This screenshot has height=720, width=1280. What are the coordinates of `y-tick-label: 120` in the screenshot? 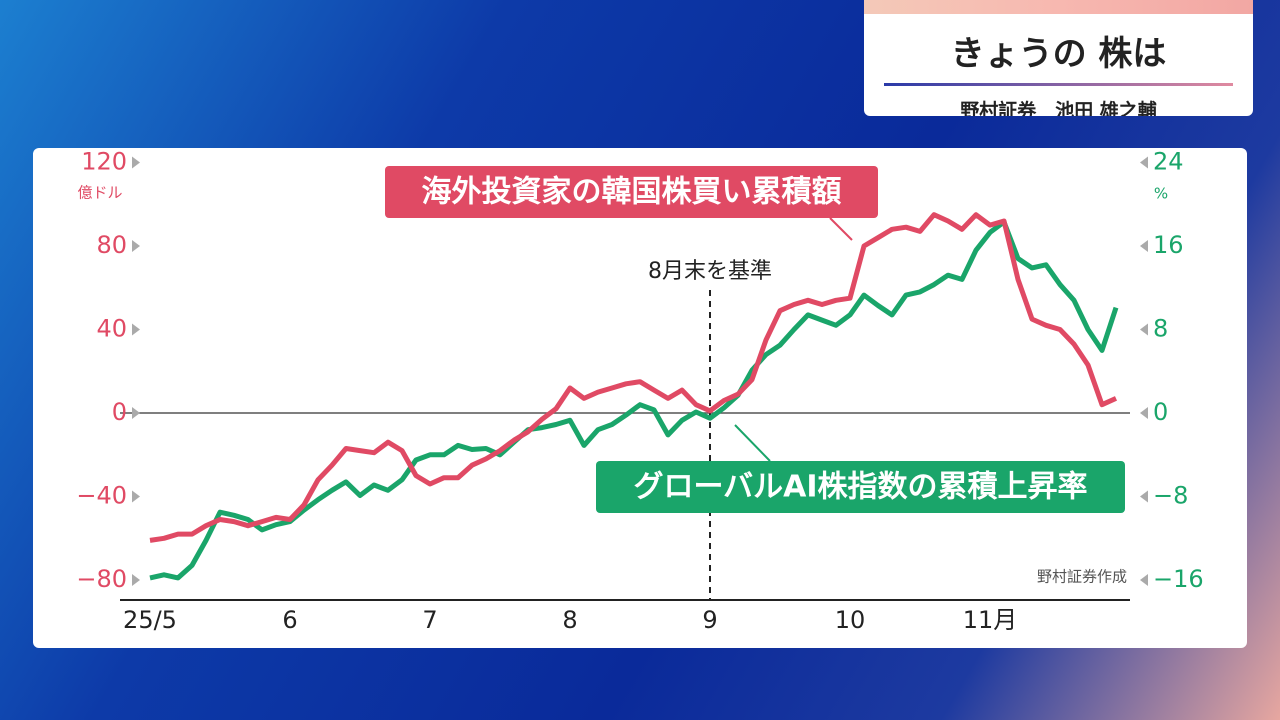 It's located at (104, 162).